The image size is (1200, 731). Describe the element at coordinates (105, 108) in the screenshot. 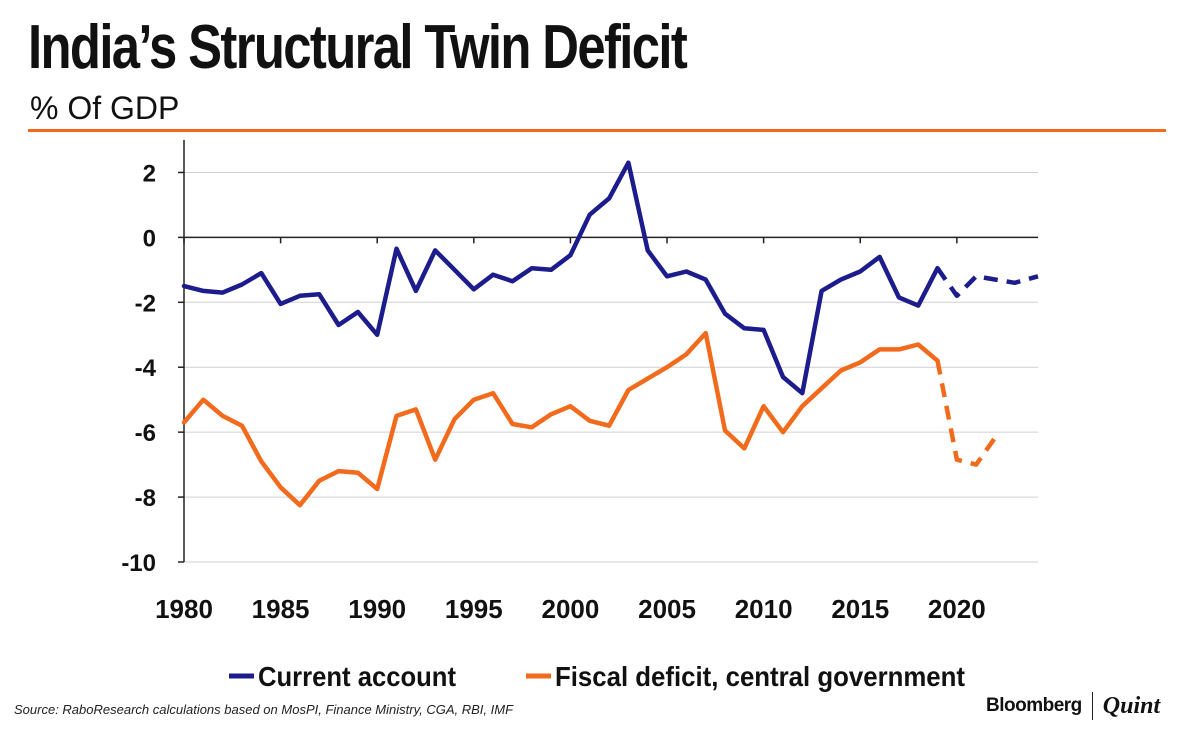

I see `chart-subtitle: % Of GDP` at that location.